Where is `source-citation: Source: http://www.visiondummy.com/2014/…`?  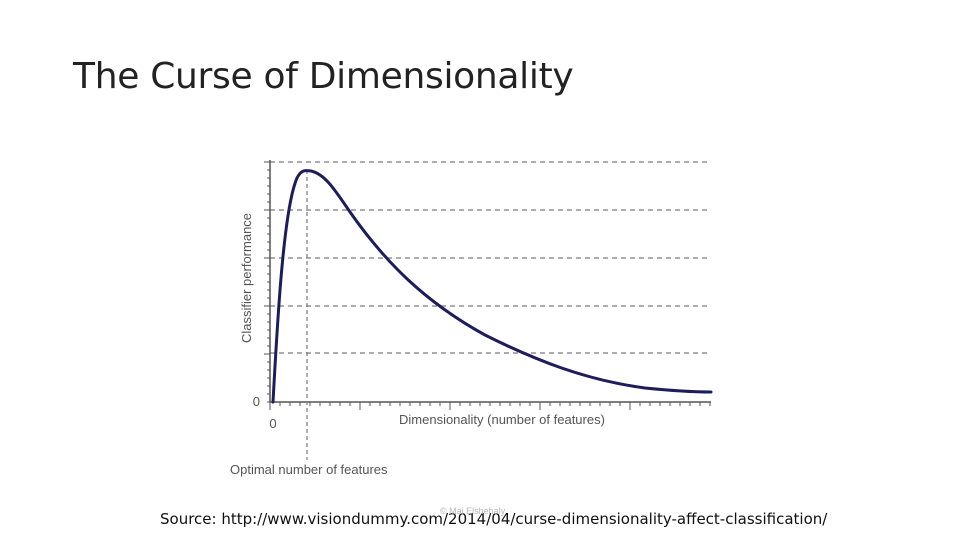 source-citation: Source: http://www.visiondummy.com/2014/… is located at coordinates (494, 519).